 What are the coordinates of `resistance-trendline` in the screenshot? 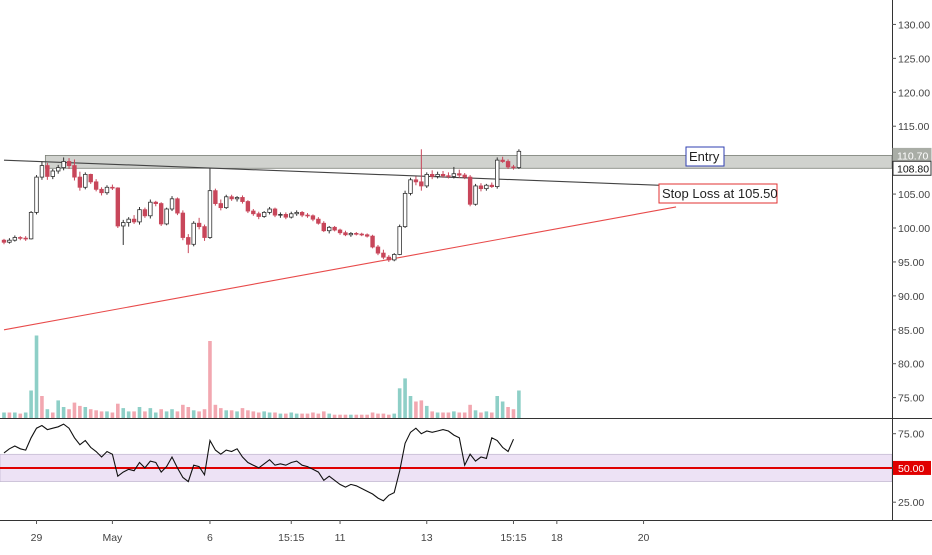 It's located at (340, 173).